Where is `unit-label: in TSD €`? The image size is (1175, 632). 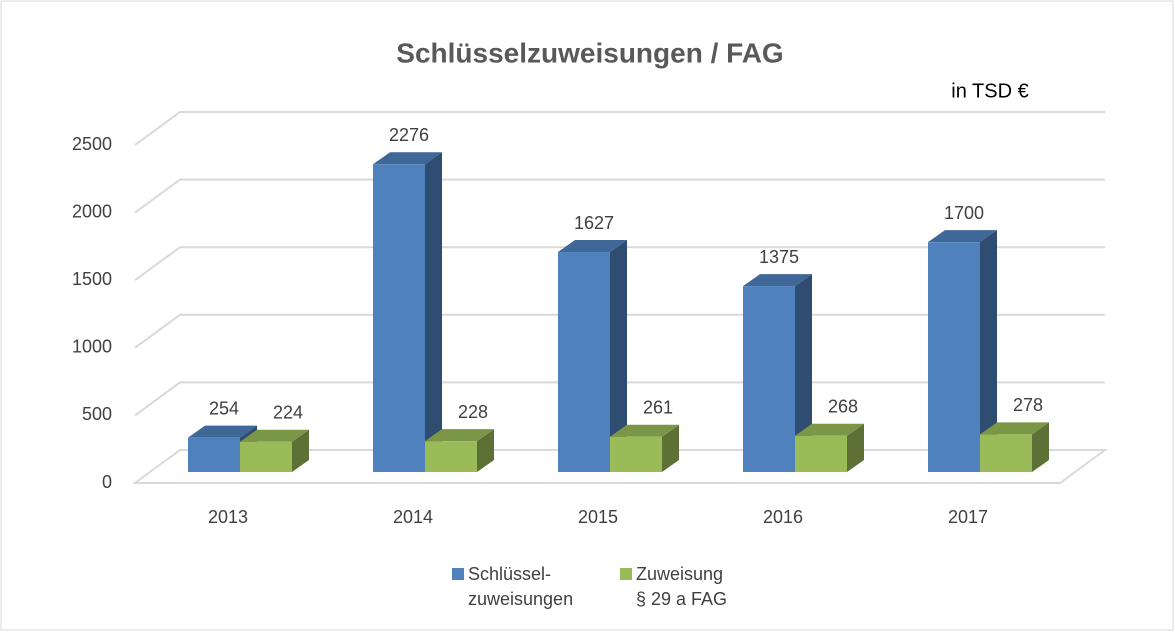 unit-label: in TSD € is located at coordinates (989, 91).